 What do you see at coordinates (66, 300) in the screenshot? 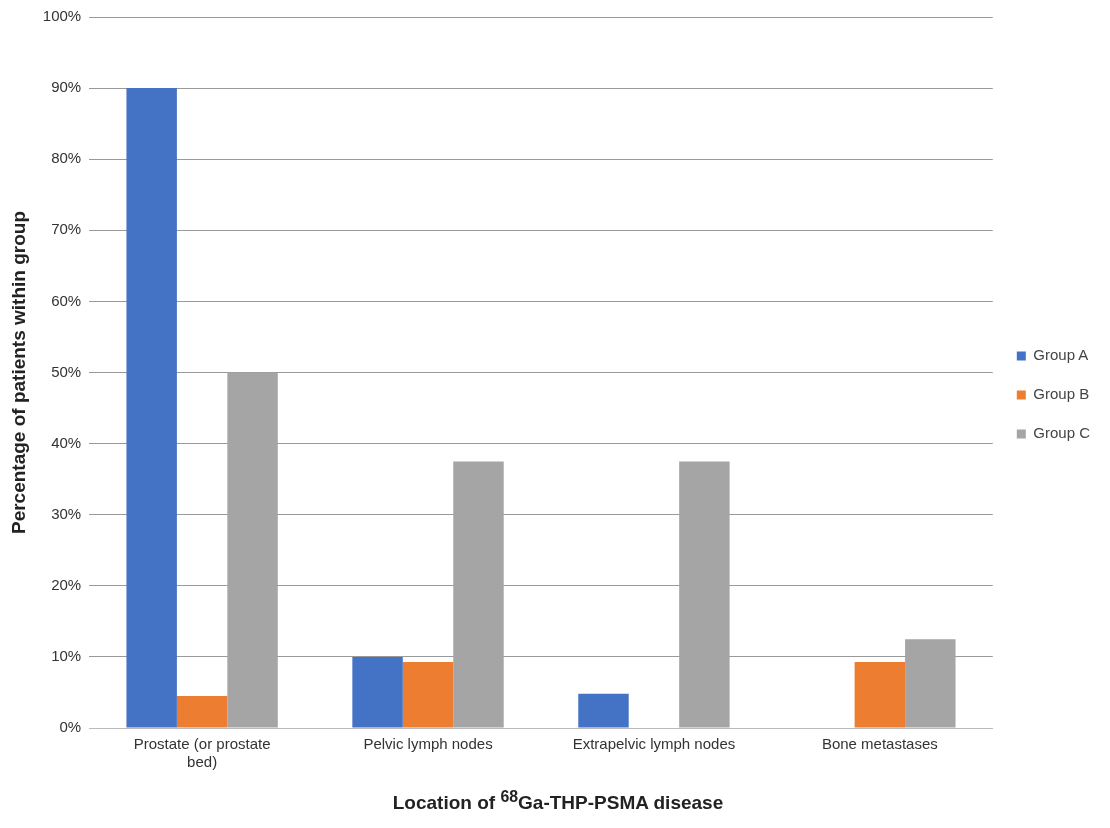
I see `y-tick-label: 60%` at bounding box center [66, 300].